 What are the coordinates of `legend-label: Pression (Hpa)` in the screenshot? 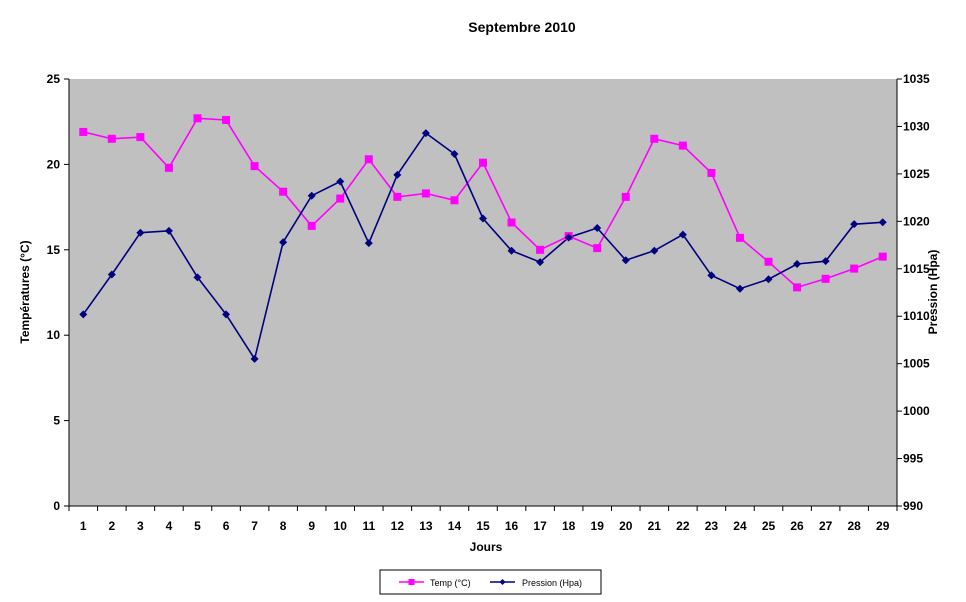 It's located at (552, 583).